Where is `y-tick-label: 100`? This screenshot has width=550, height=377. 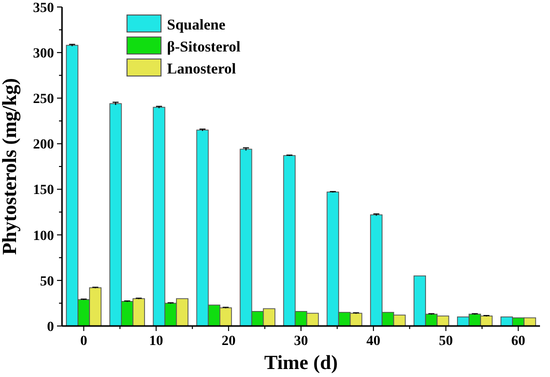 y-tick-label: 100 is located at coordinates (43, 236).